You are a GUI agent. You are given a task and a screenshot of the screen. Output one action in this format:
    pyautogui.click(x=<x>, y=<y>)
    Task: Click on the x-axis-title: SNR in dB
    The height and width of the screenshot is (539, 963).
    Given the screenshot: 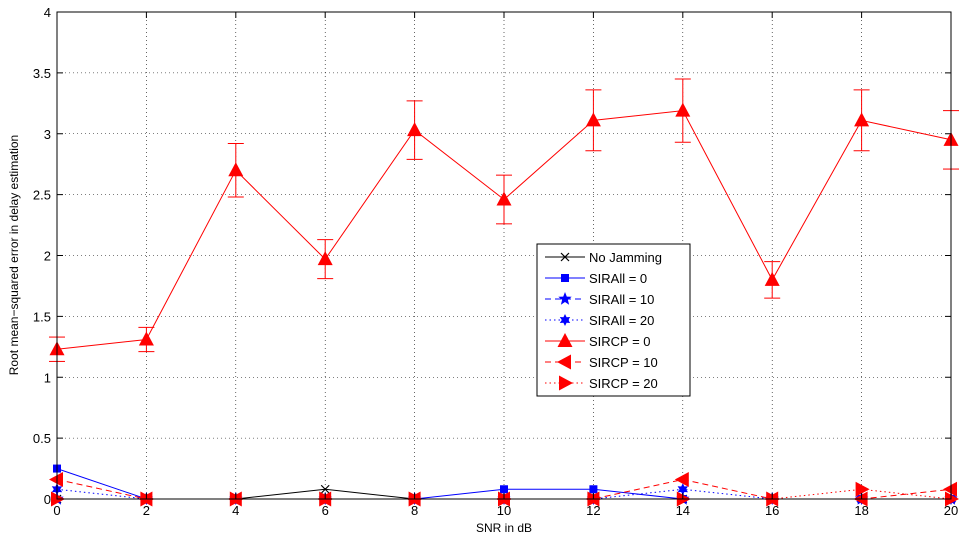 What is the action you would take?
    pyautogui.click(x=504, y=528)
    